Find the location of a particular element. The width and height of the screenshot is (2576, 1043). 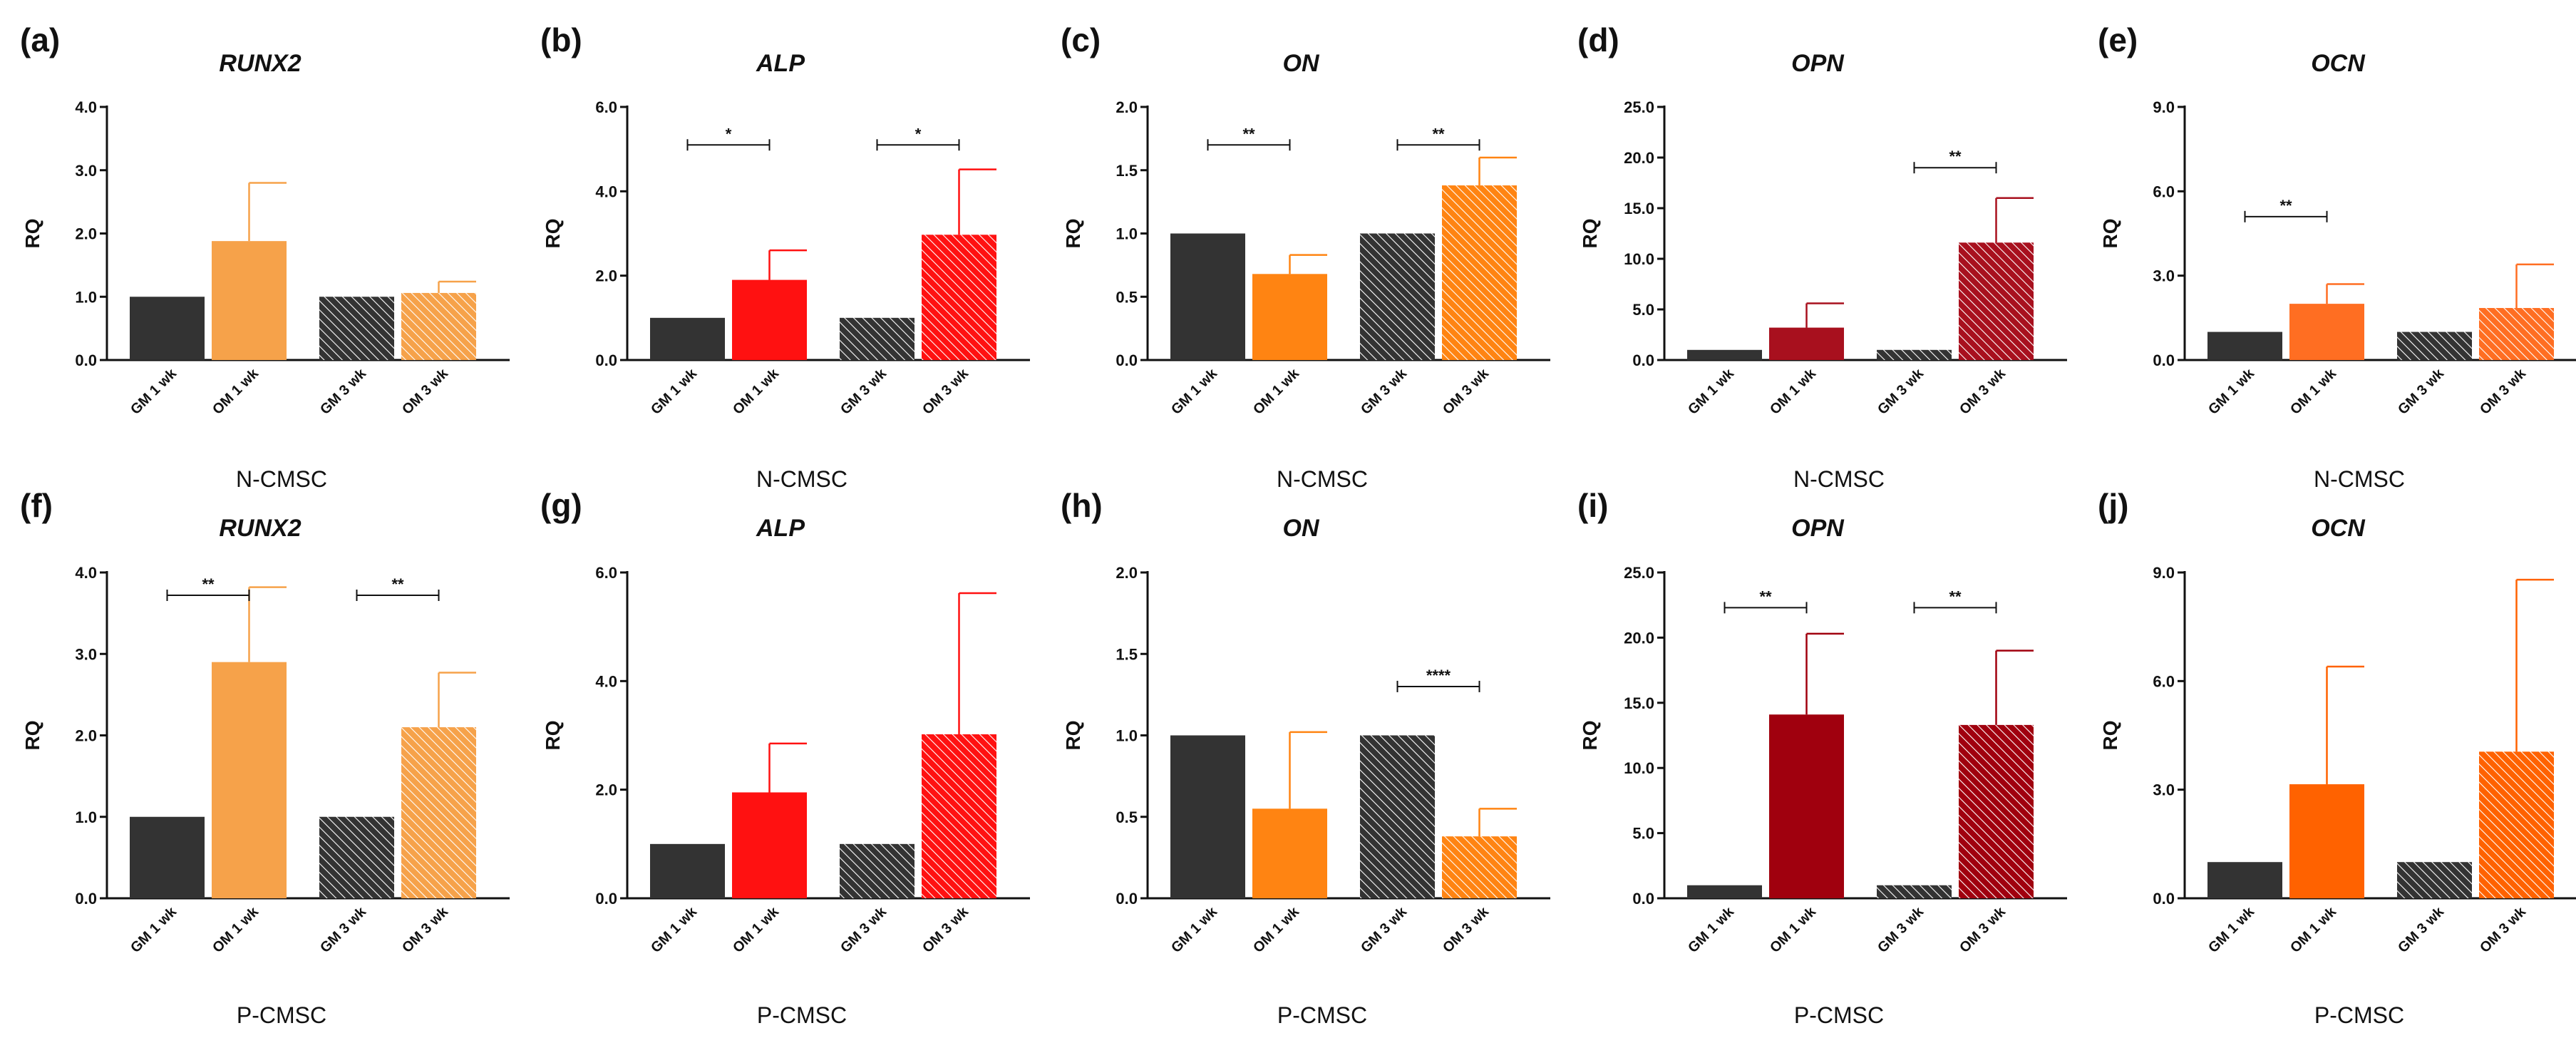

y-tick-label: 5.0 is located at coordinates (1643, 834).